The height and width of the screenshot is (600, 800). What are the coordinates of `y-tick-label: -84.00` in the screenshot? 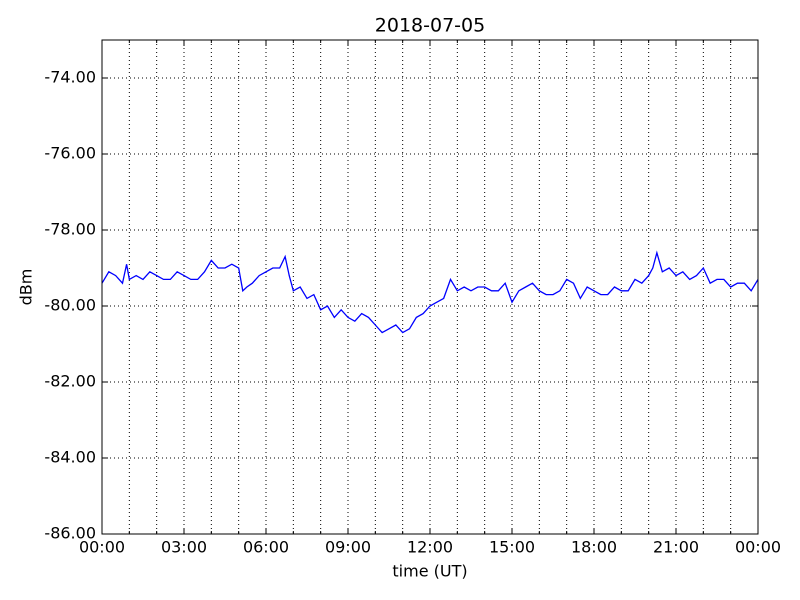 It's located at (70, 457).